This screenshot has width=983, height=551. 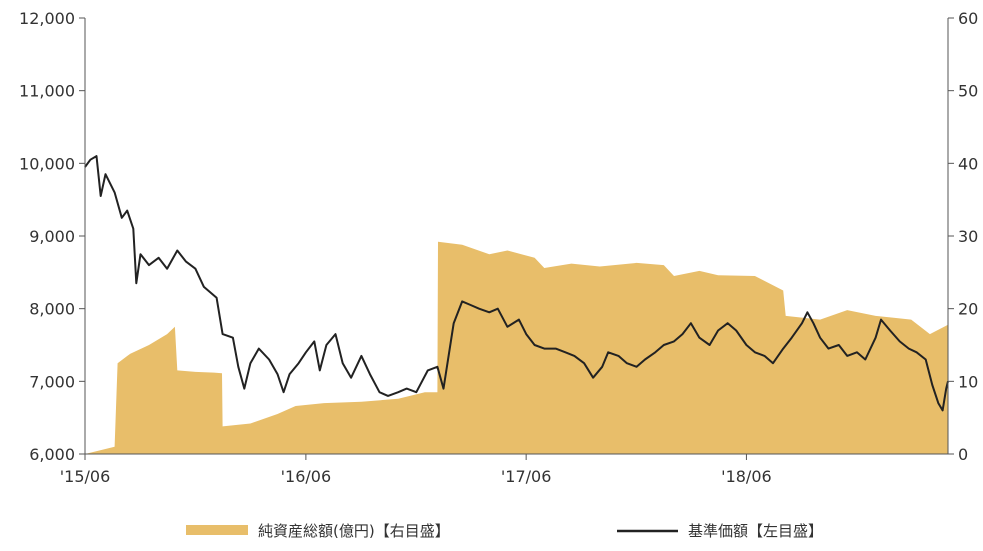 What do you see at coordinates (52, 236) in the screenshot?
I see `left-tick-label: 9,000` at bounding box center [52, 236].